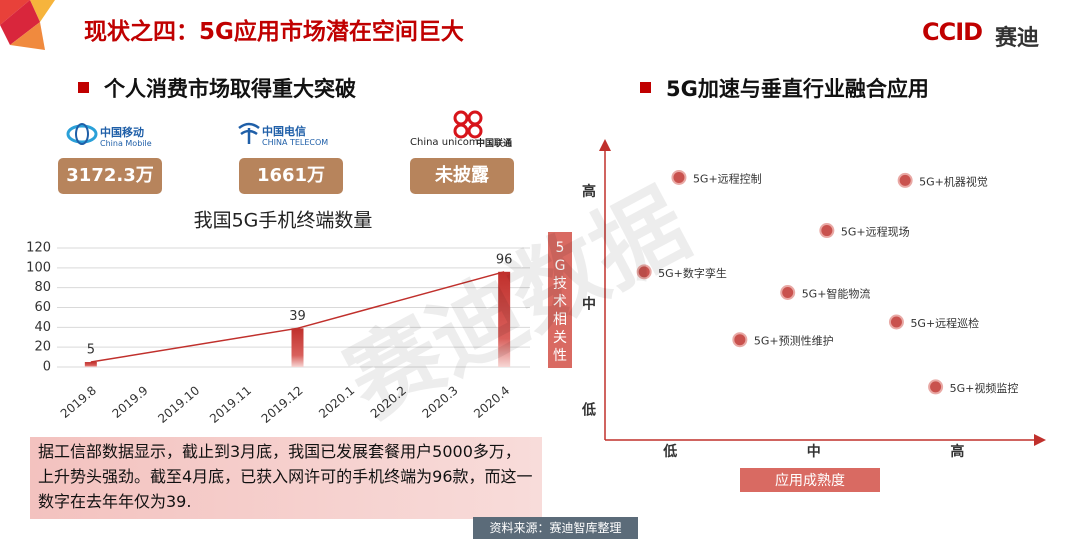  What do you see at coordinates (291, 176) in the screenshot?
I see `carrier-stat: 1661万` at bounding box center [291, 176].